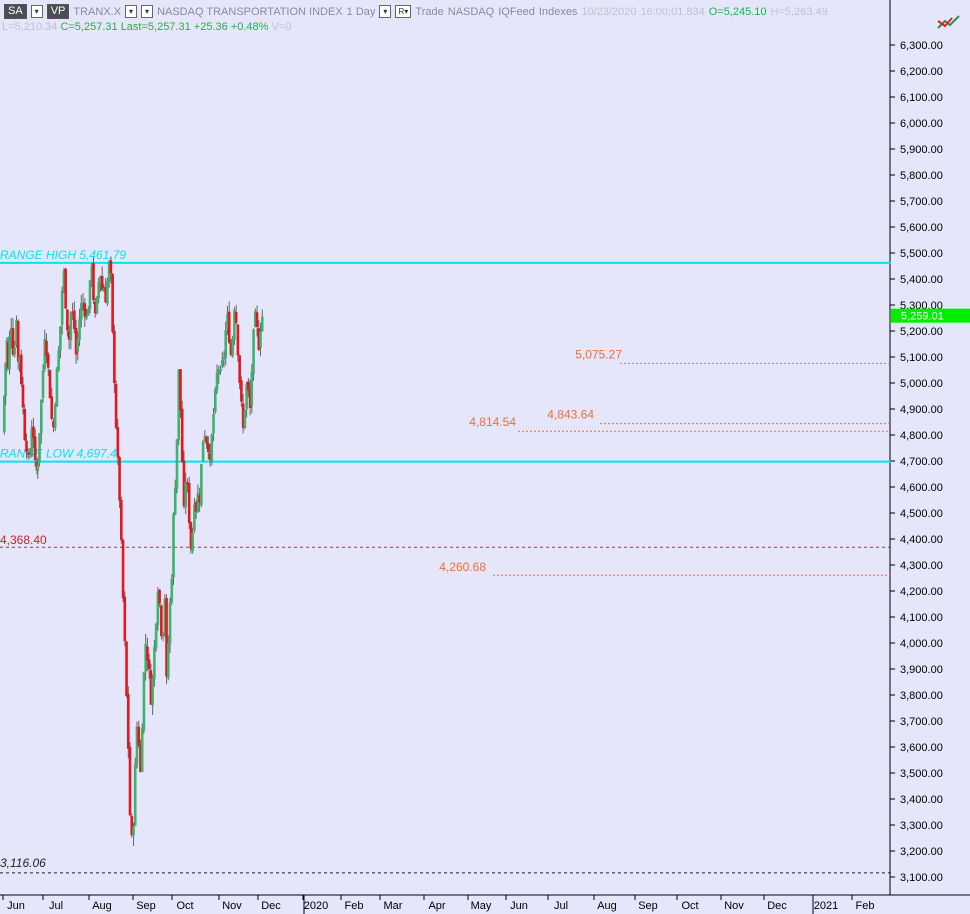 The image size is (970, 914). I want to click on interval-dropdown-arrow: ▾, so click(385, 11).